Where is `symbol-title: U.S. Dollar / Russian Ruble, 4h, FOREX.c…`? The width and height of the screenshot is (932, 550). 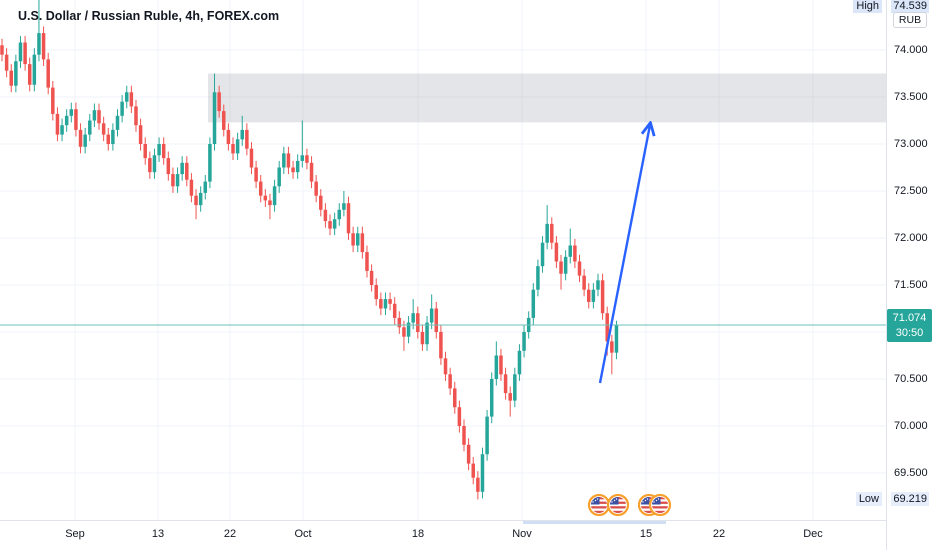
symbol-title: U.S. Dollar / Russian Ruble, 4h, FOREX.c… is located at coordinates (149, 16).